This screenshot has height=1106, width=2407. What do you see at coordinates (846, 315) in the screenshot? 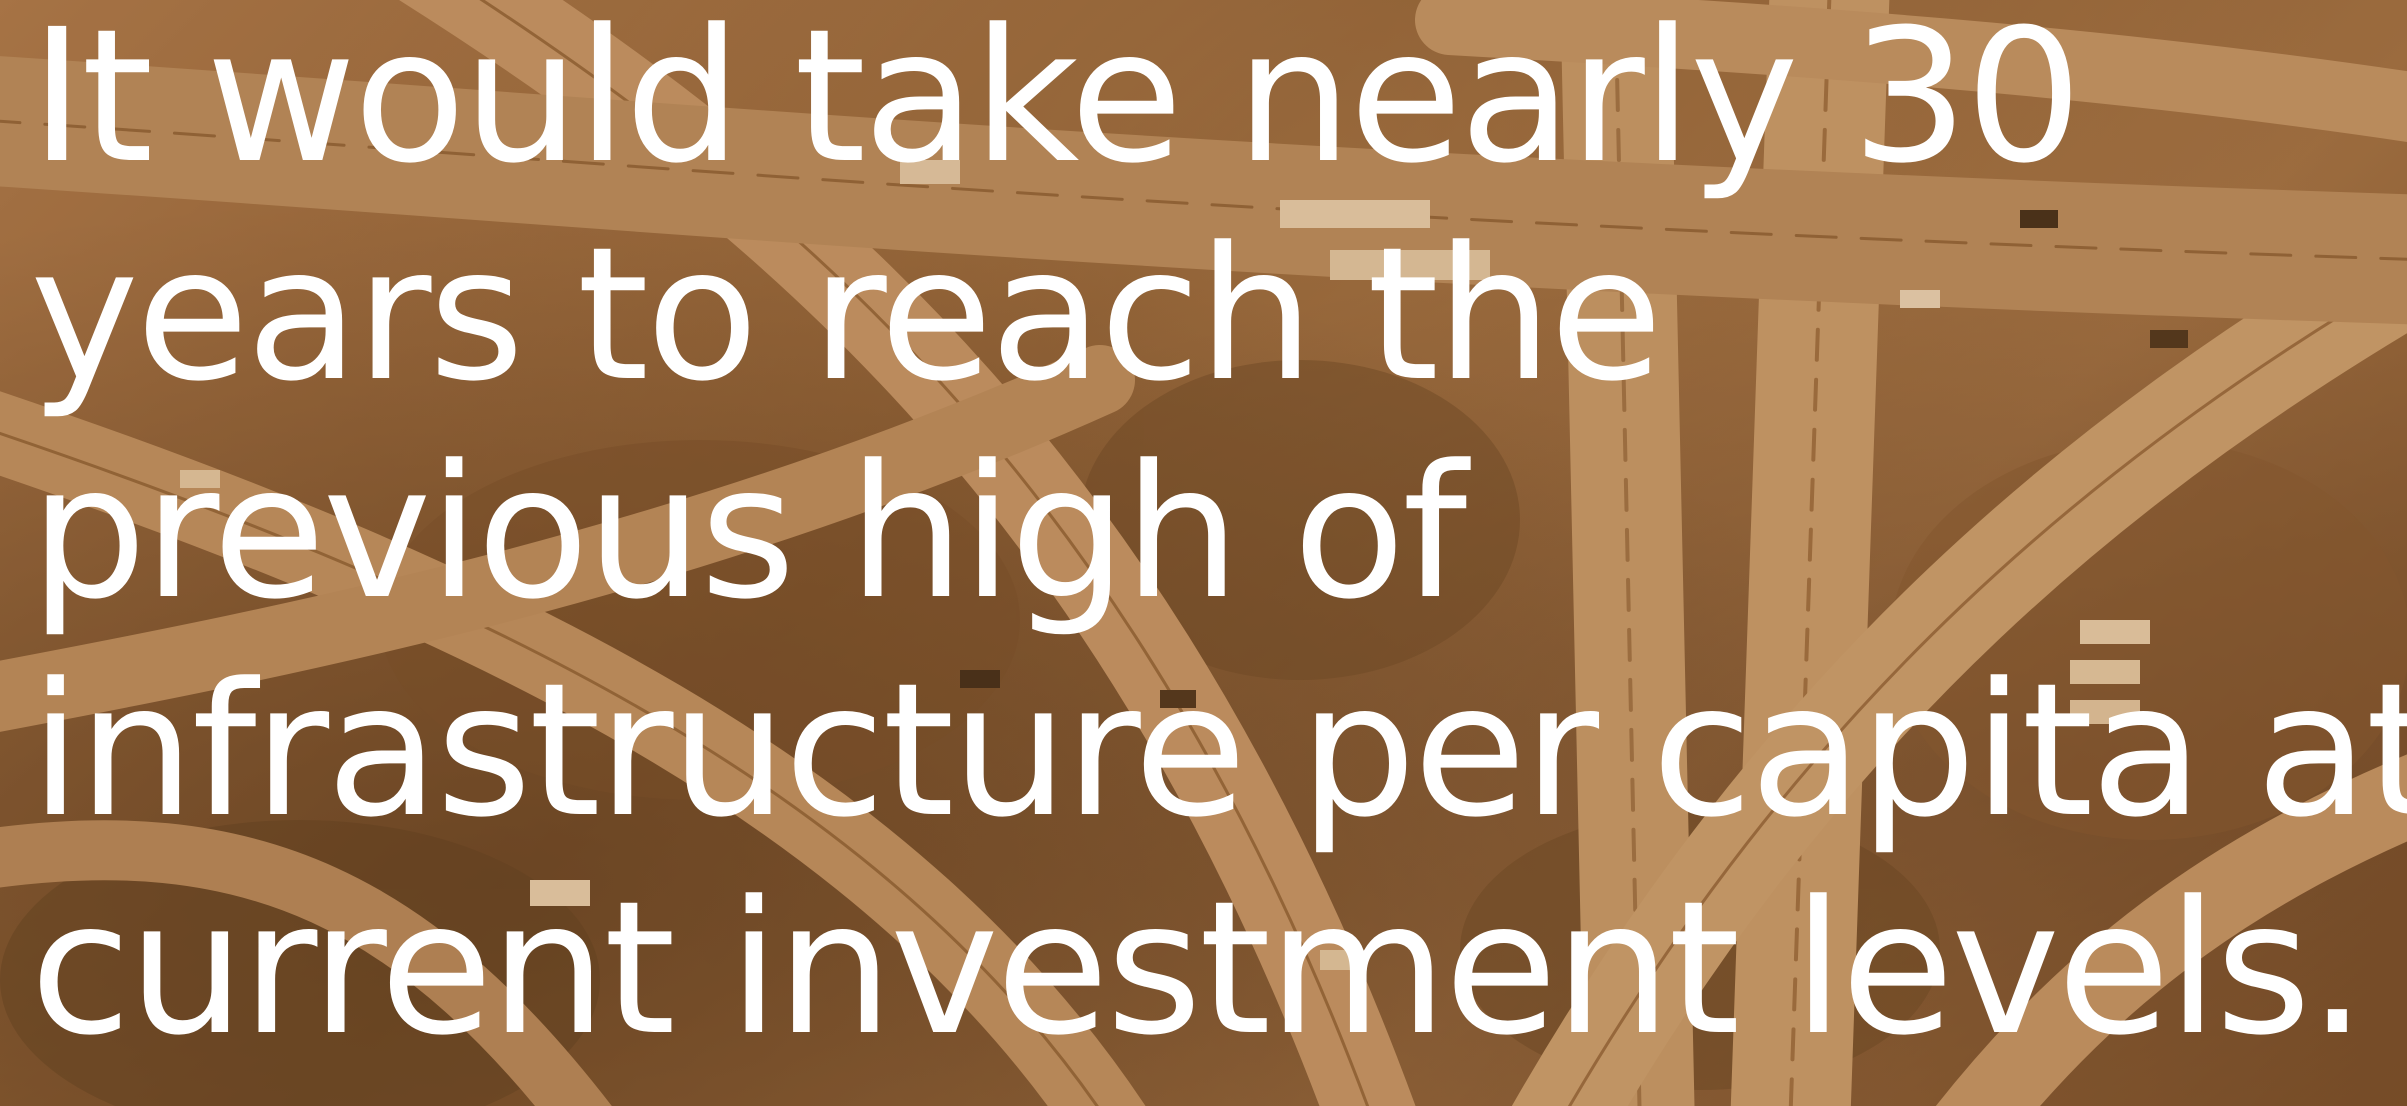
I see `headline-line-2: years to reach the` at bounding box center [846, 315].